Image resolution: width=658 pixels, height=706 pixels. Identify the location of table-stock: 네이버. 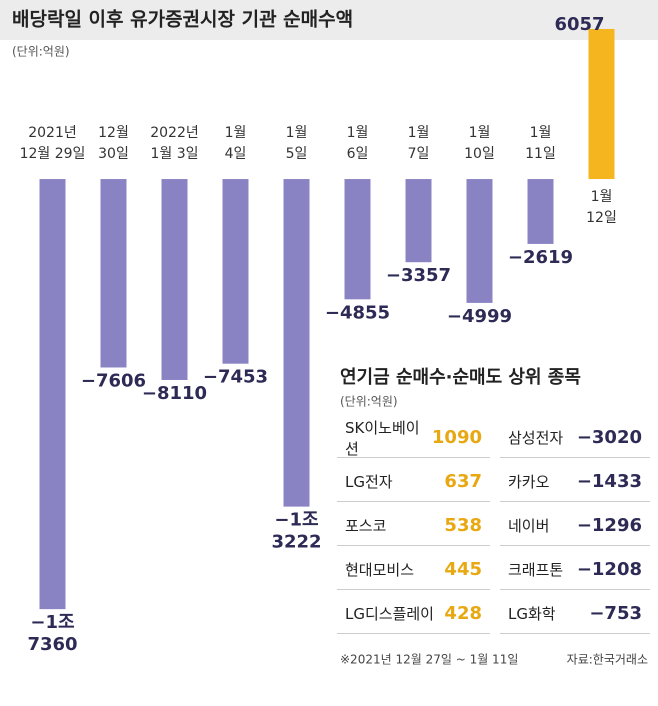
(529, 526).